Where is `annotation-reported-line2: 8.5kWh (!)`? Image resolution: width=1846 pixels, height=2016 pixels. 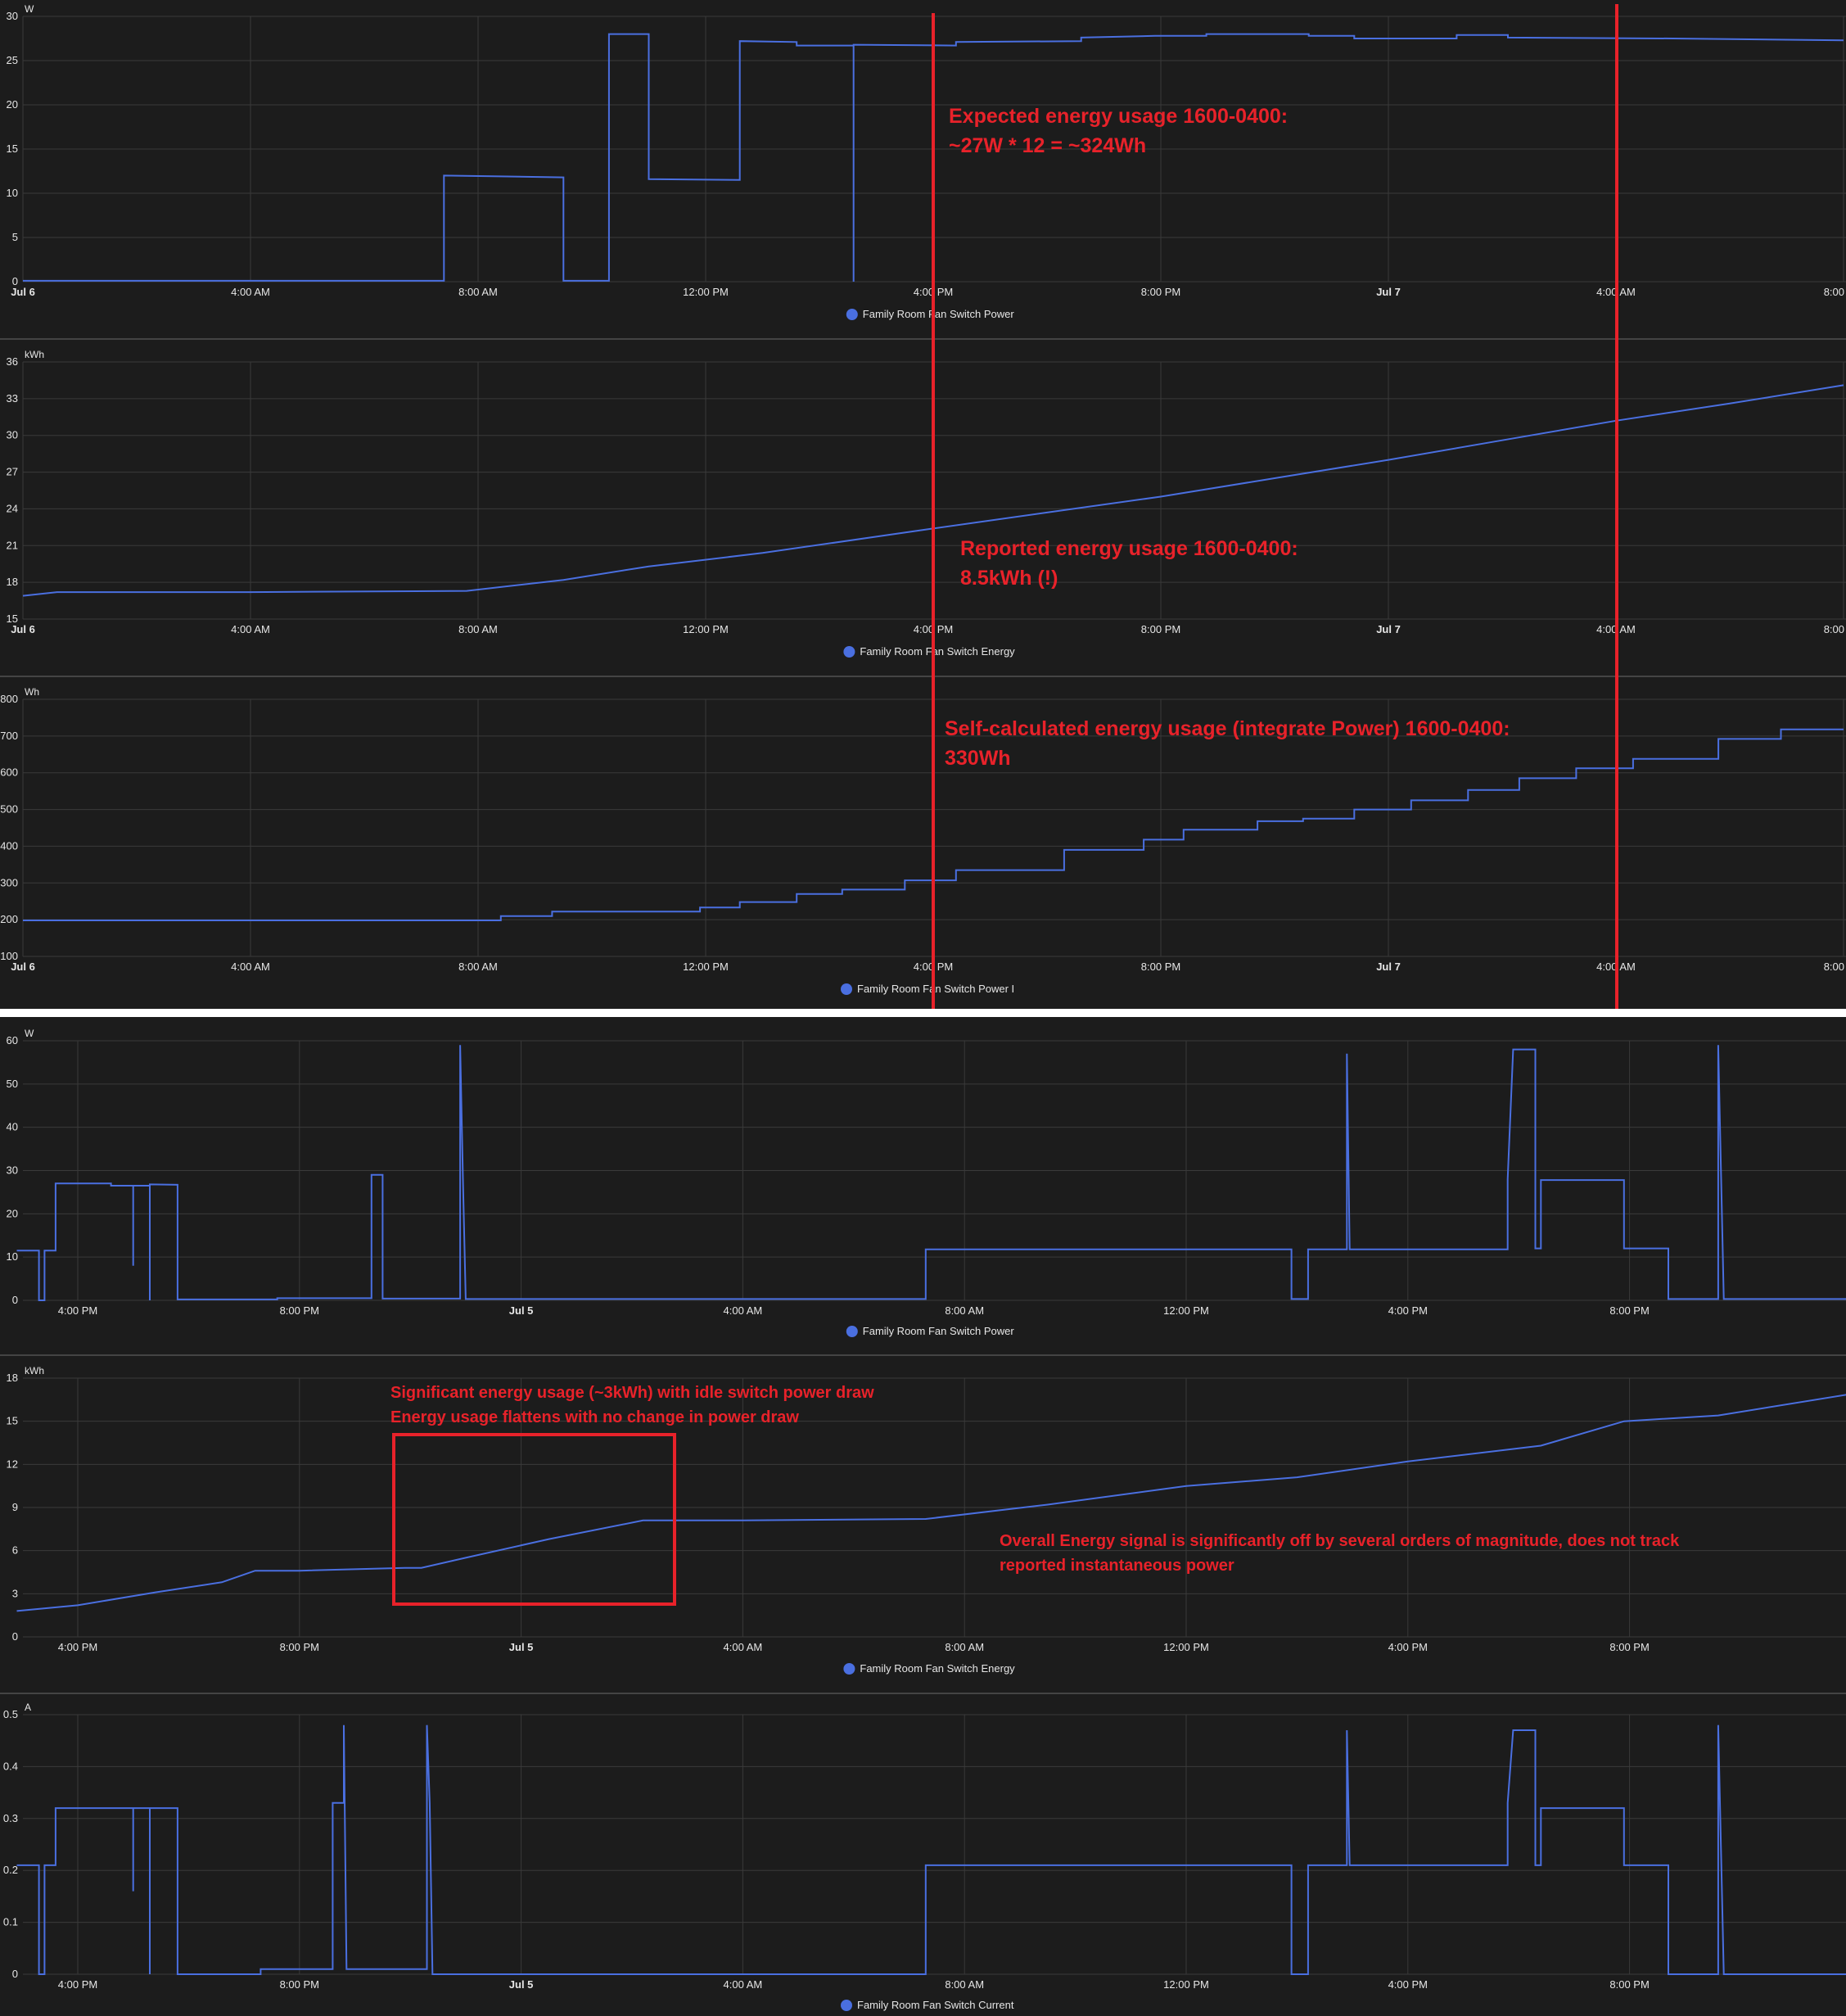 annotation-reported-line2: 8.5kWh (!) is located at coordinates (1009, 578).